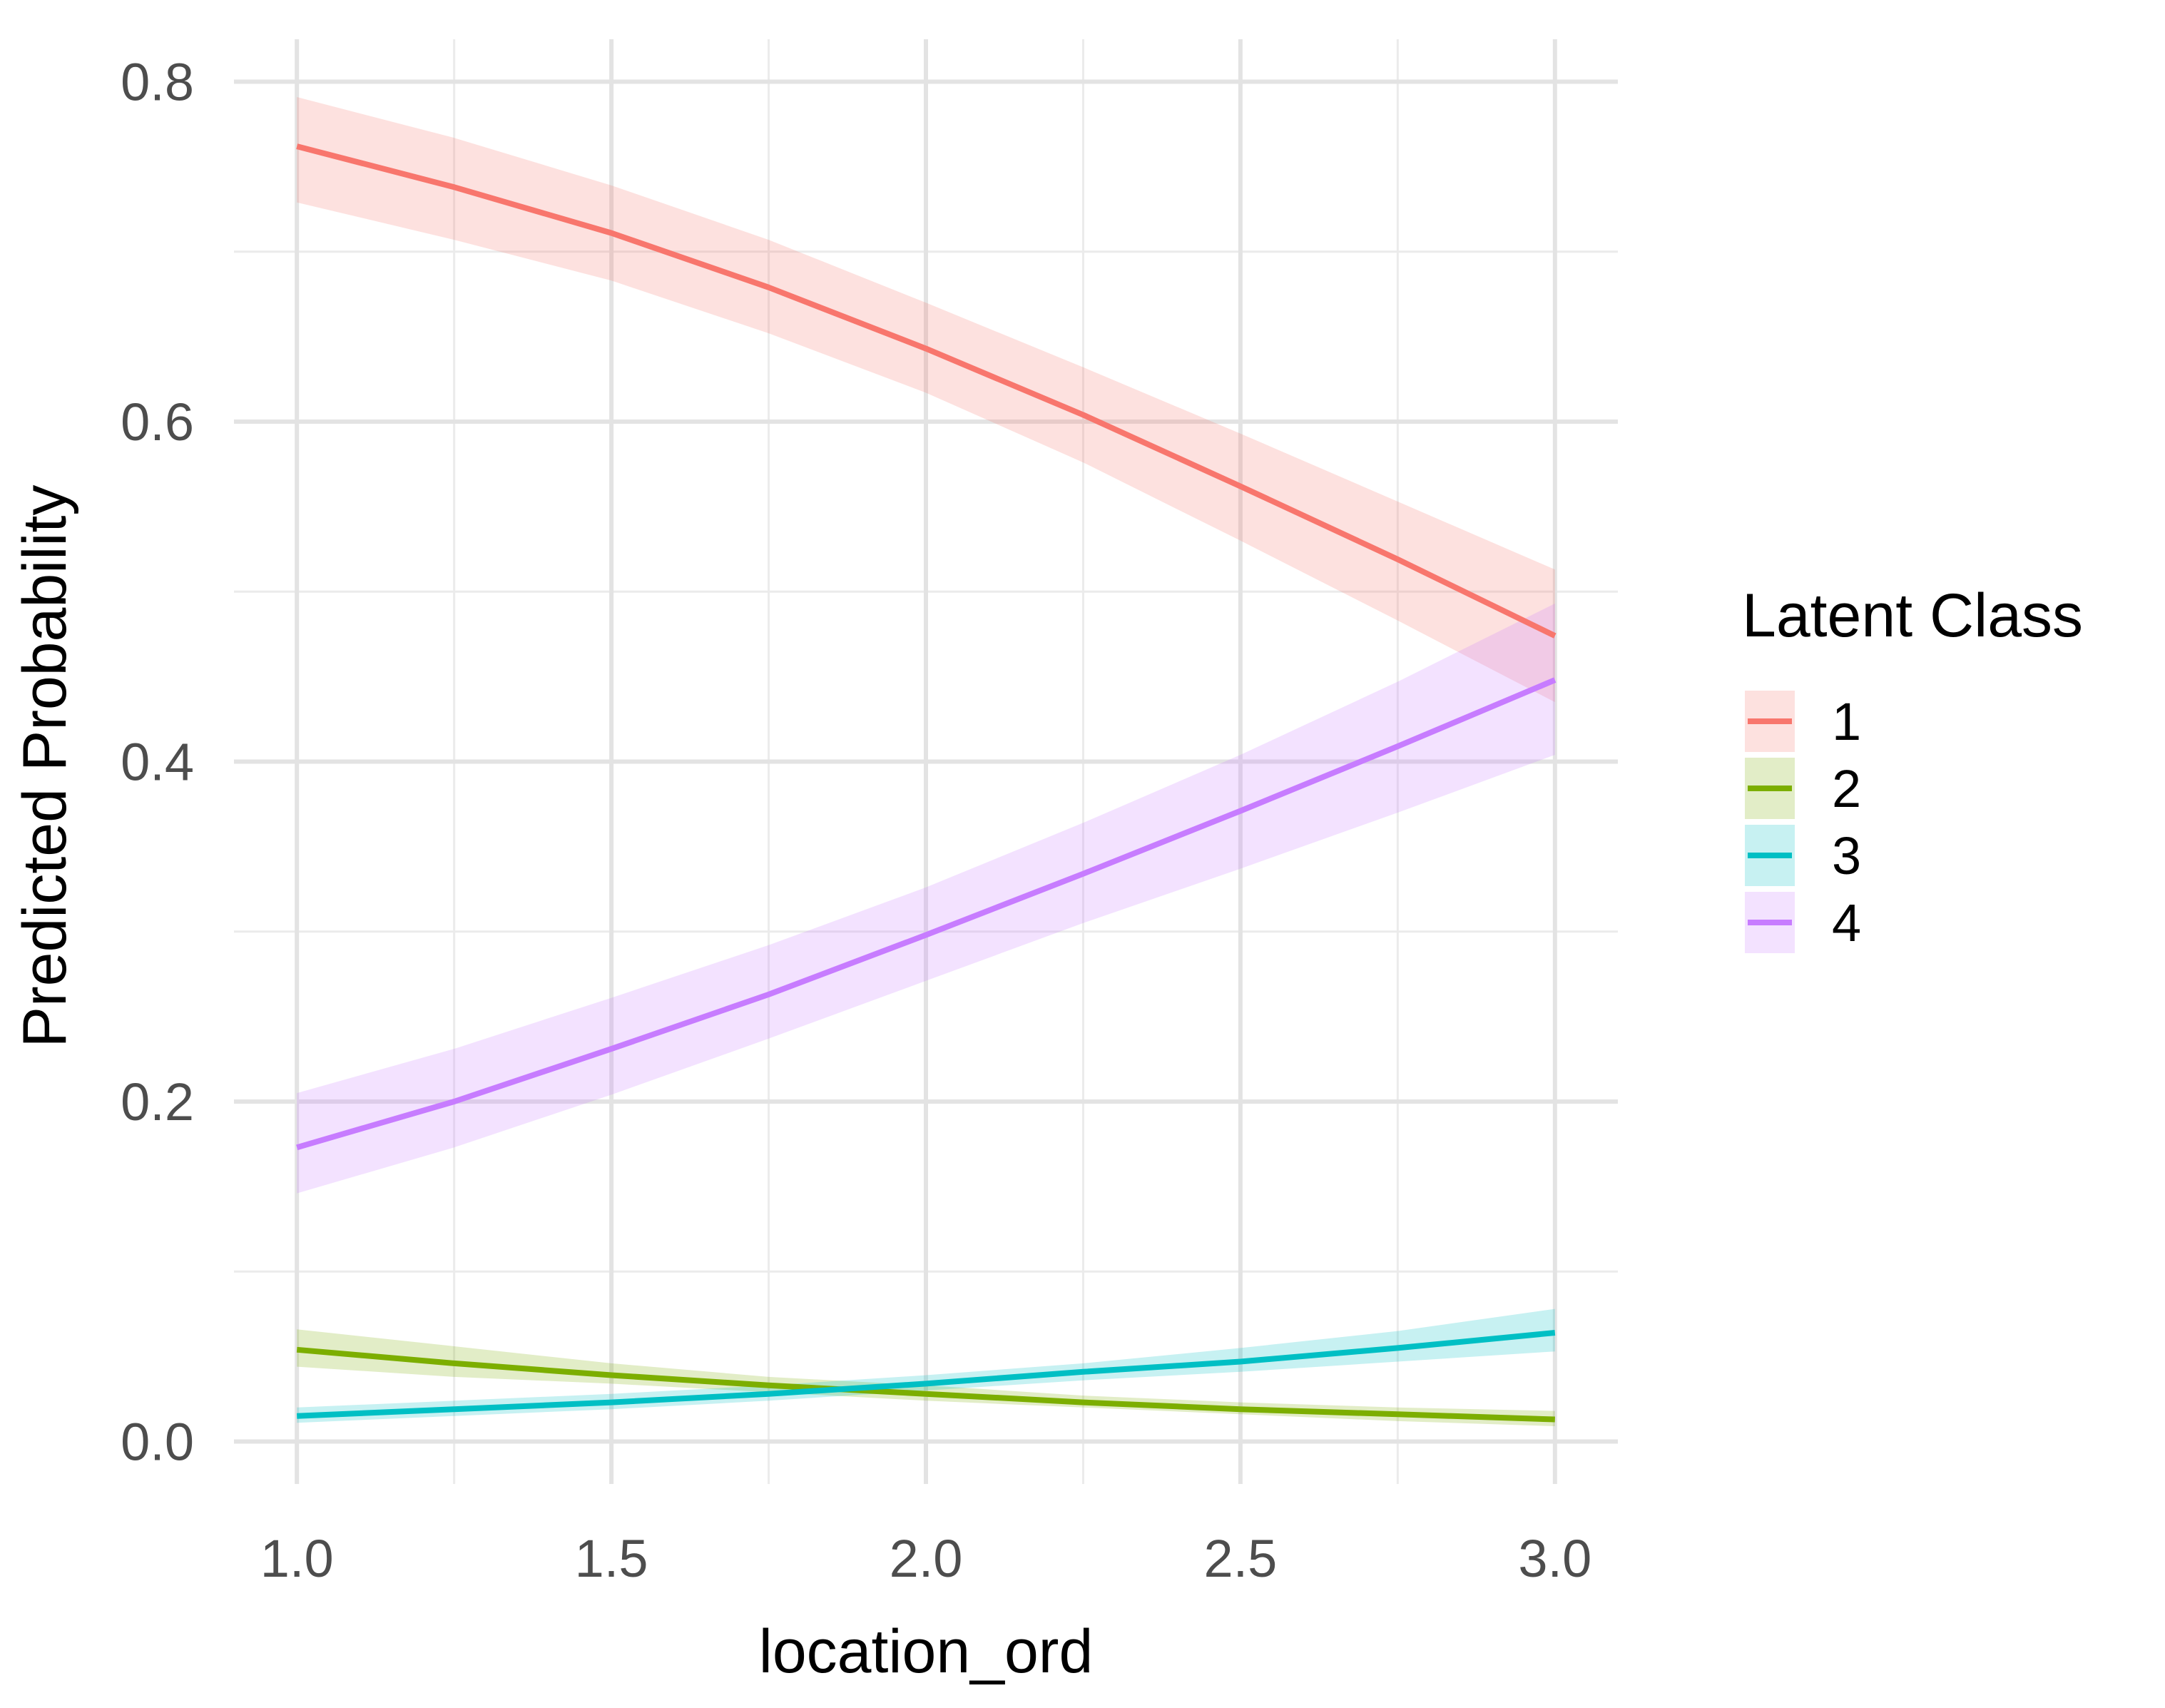  Describe the element at coordinates (611, 1558) in the screenshot. I see `x-tick-label: 1.5` at that location.